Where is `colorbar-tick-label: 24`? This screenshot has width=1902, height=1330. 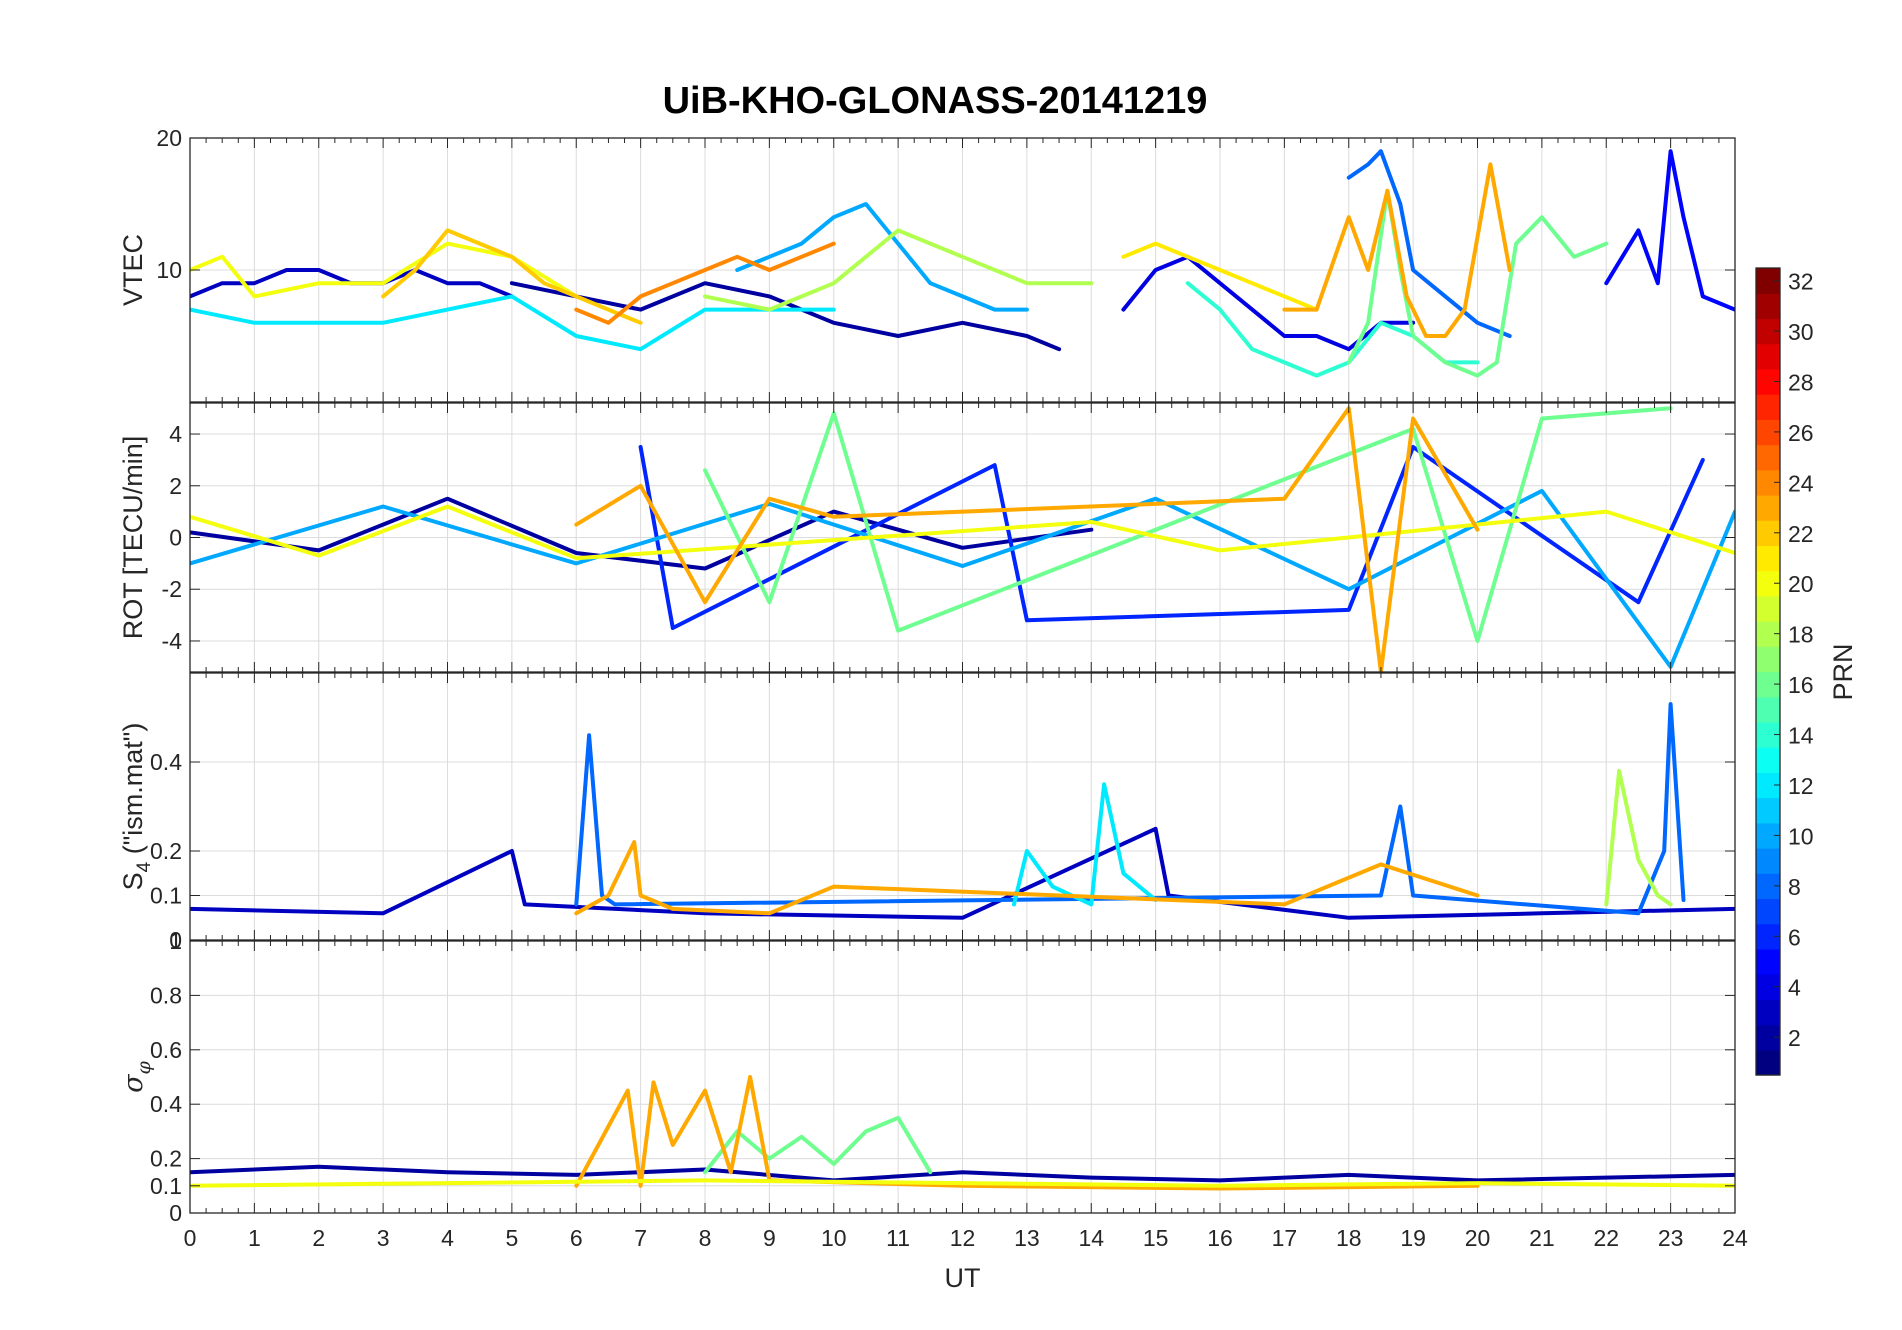
colorbar-tick-label: 24 is located at coordinates (1801, 483).